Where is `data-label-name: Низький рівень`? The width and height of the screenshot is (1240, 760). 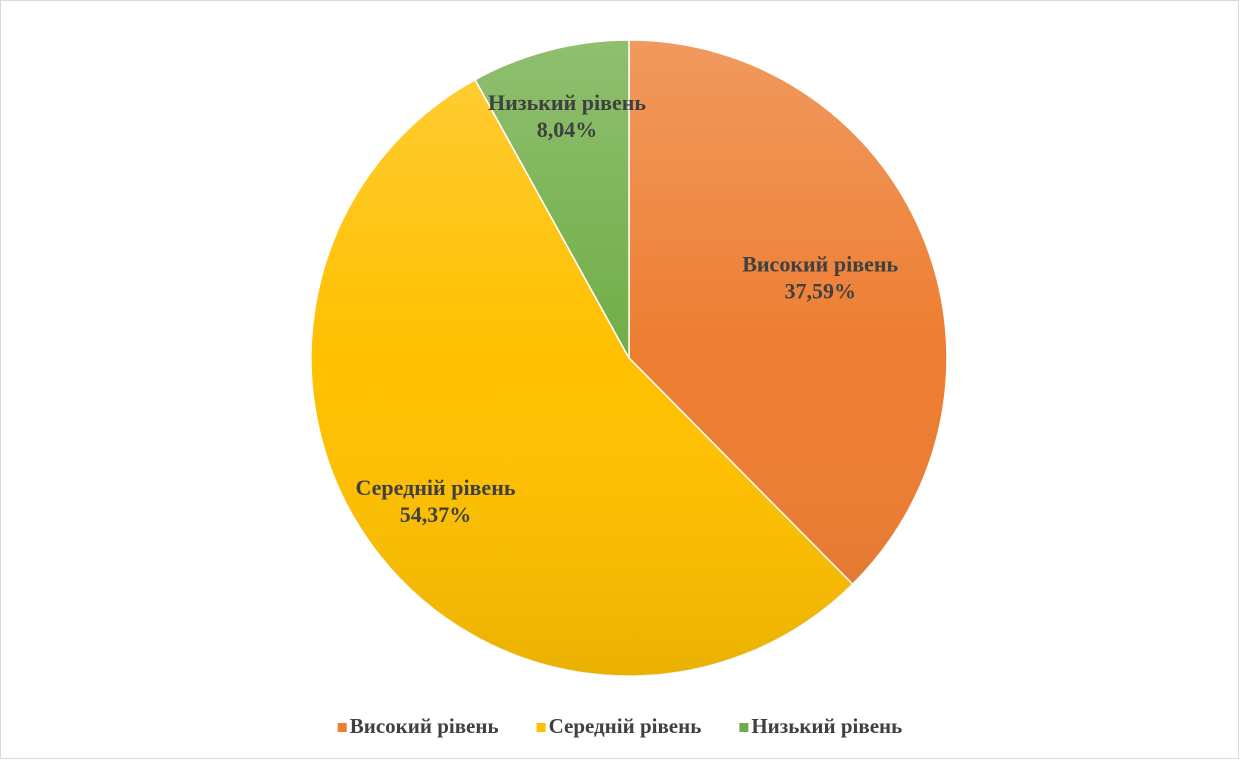 data-label-name: Низький рівень is located at coordinates (567, 102).